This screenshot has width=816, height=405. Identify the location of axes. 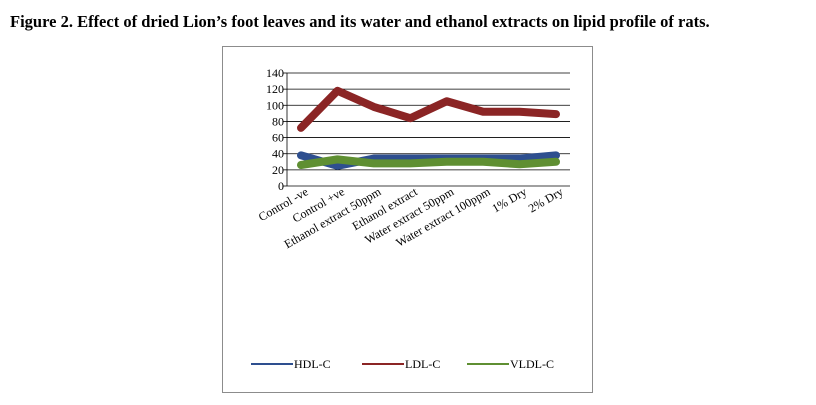
(426, 129).